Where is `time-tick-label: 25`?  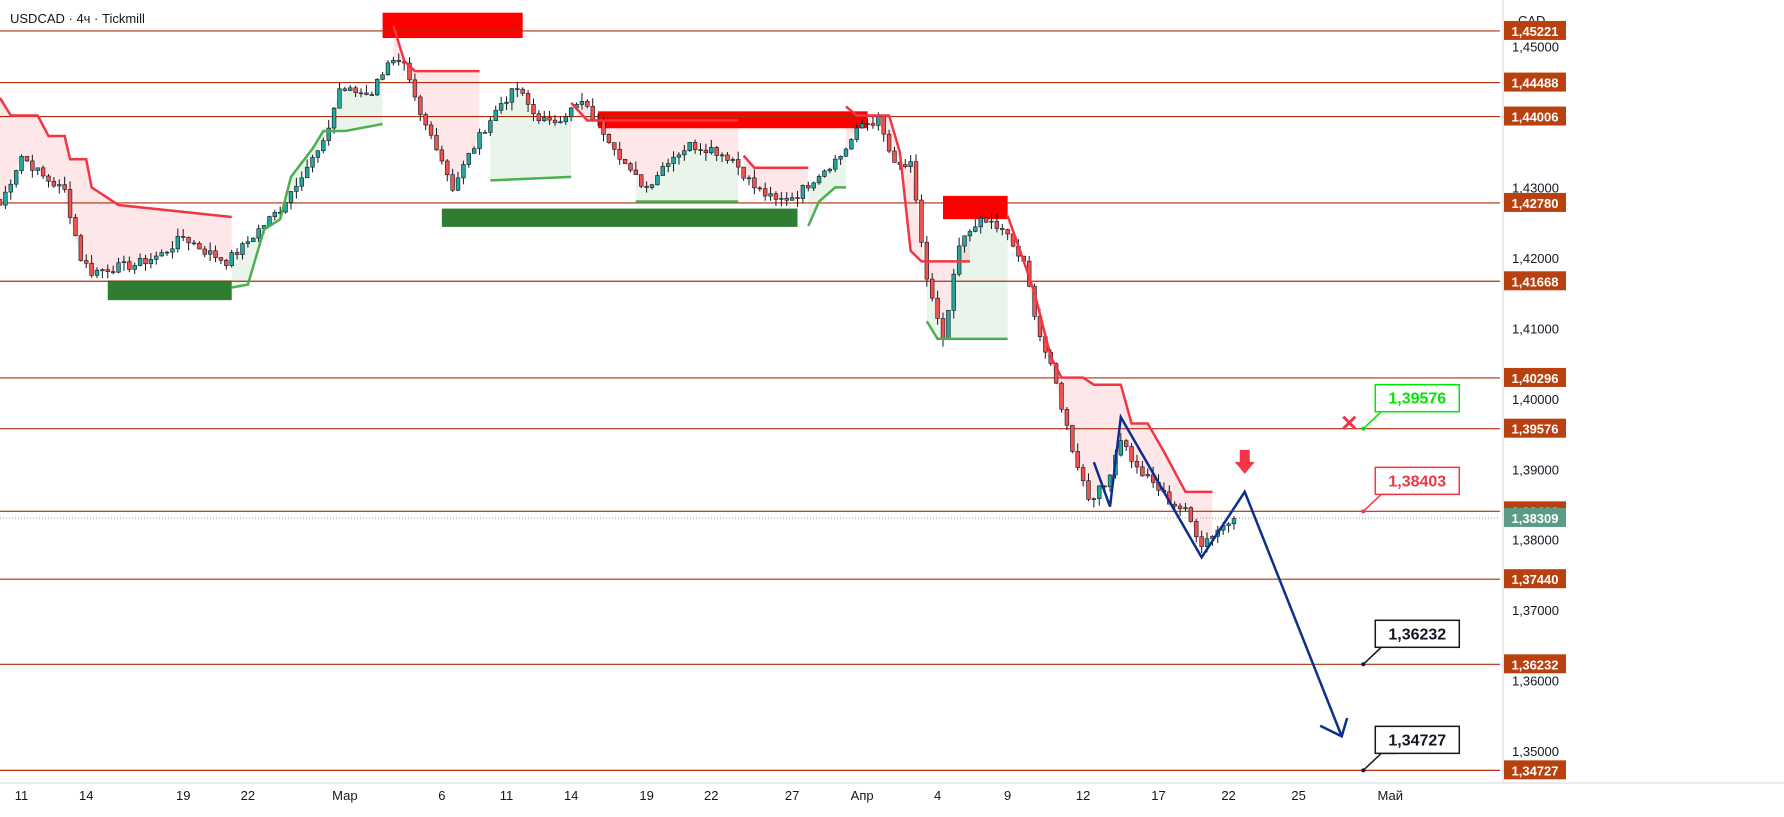 time-tick-label: 25 is located at coordinates (1298, 795).